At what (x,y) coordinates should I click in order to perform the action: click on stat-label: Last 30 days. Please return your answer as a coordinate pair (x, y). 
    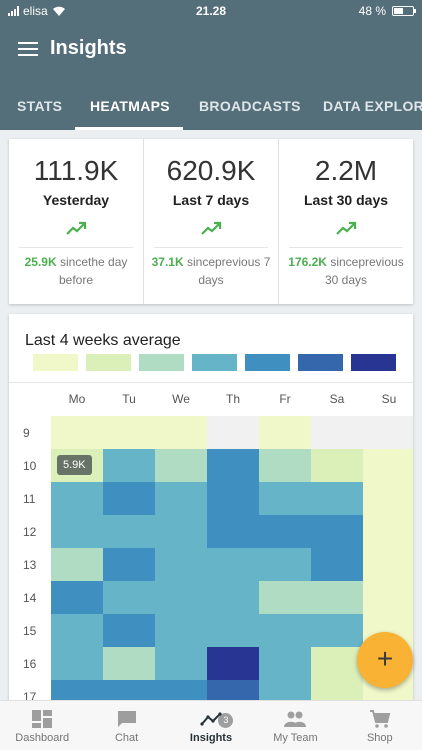
    Looking at the image, I should click on (346, 200).